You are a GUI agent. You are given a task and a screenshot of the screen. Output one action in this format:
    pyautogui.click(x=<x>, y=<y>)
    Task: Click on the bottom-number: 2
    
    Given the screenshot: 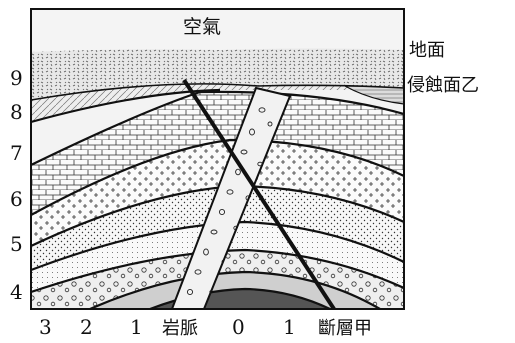 What is the action you would take?
    pyautogui.click(x=86, y=327)
    